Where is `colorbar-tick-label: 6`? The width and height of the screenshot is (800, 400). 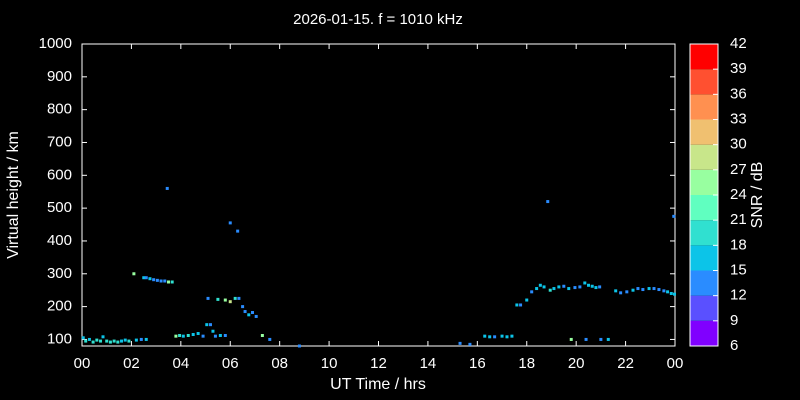
colorbar-tick-label: 6 is located at coordinates (734, 345).